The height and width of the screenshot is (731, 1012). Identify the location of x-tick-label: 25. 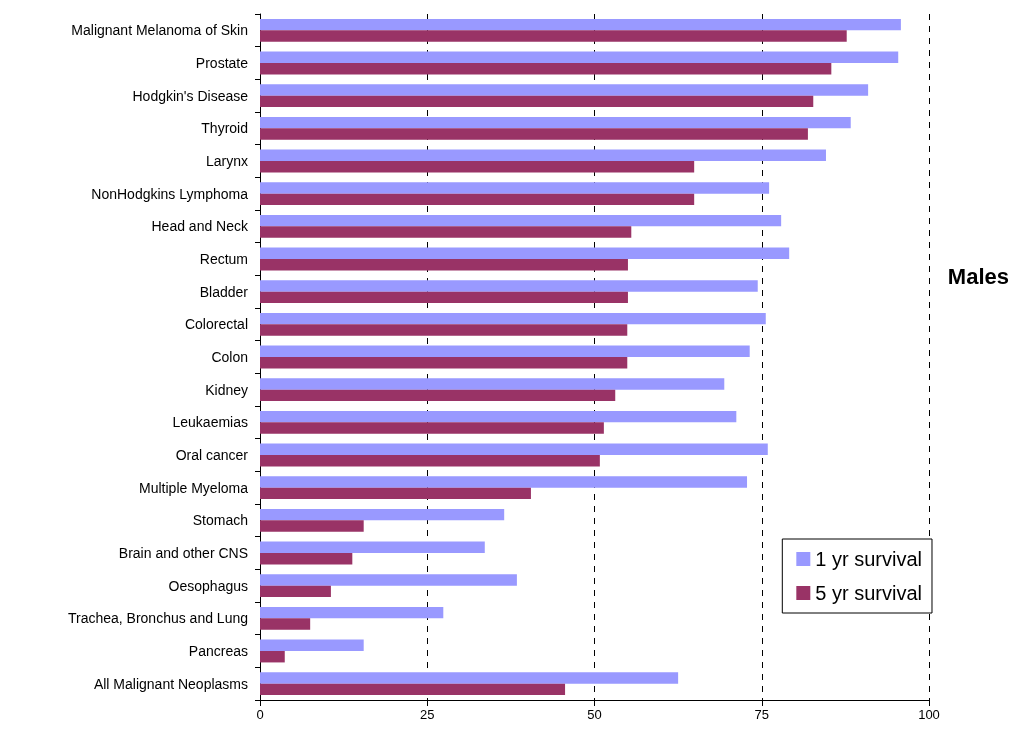
(427, 714).